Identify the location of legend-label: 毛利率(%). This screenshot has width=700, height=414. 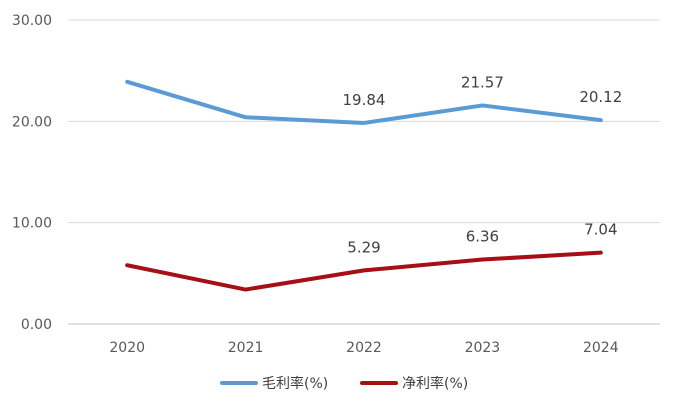
(295, 383).